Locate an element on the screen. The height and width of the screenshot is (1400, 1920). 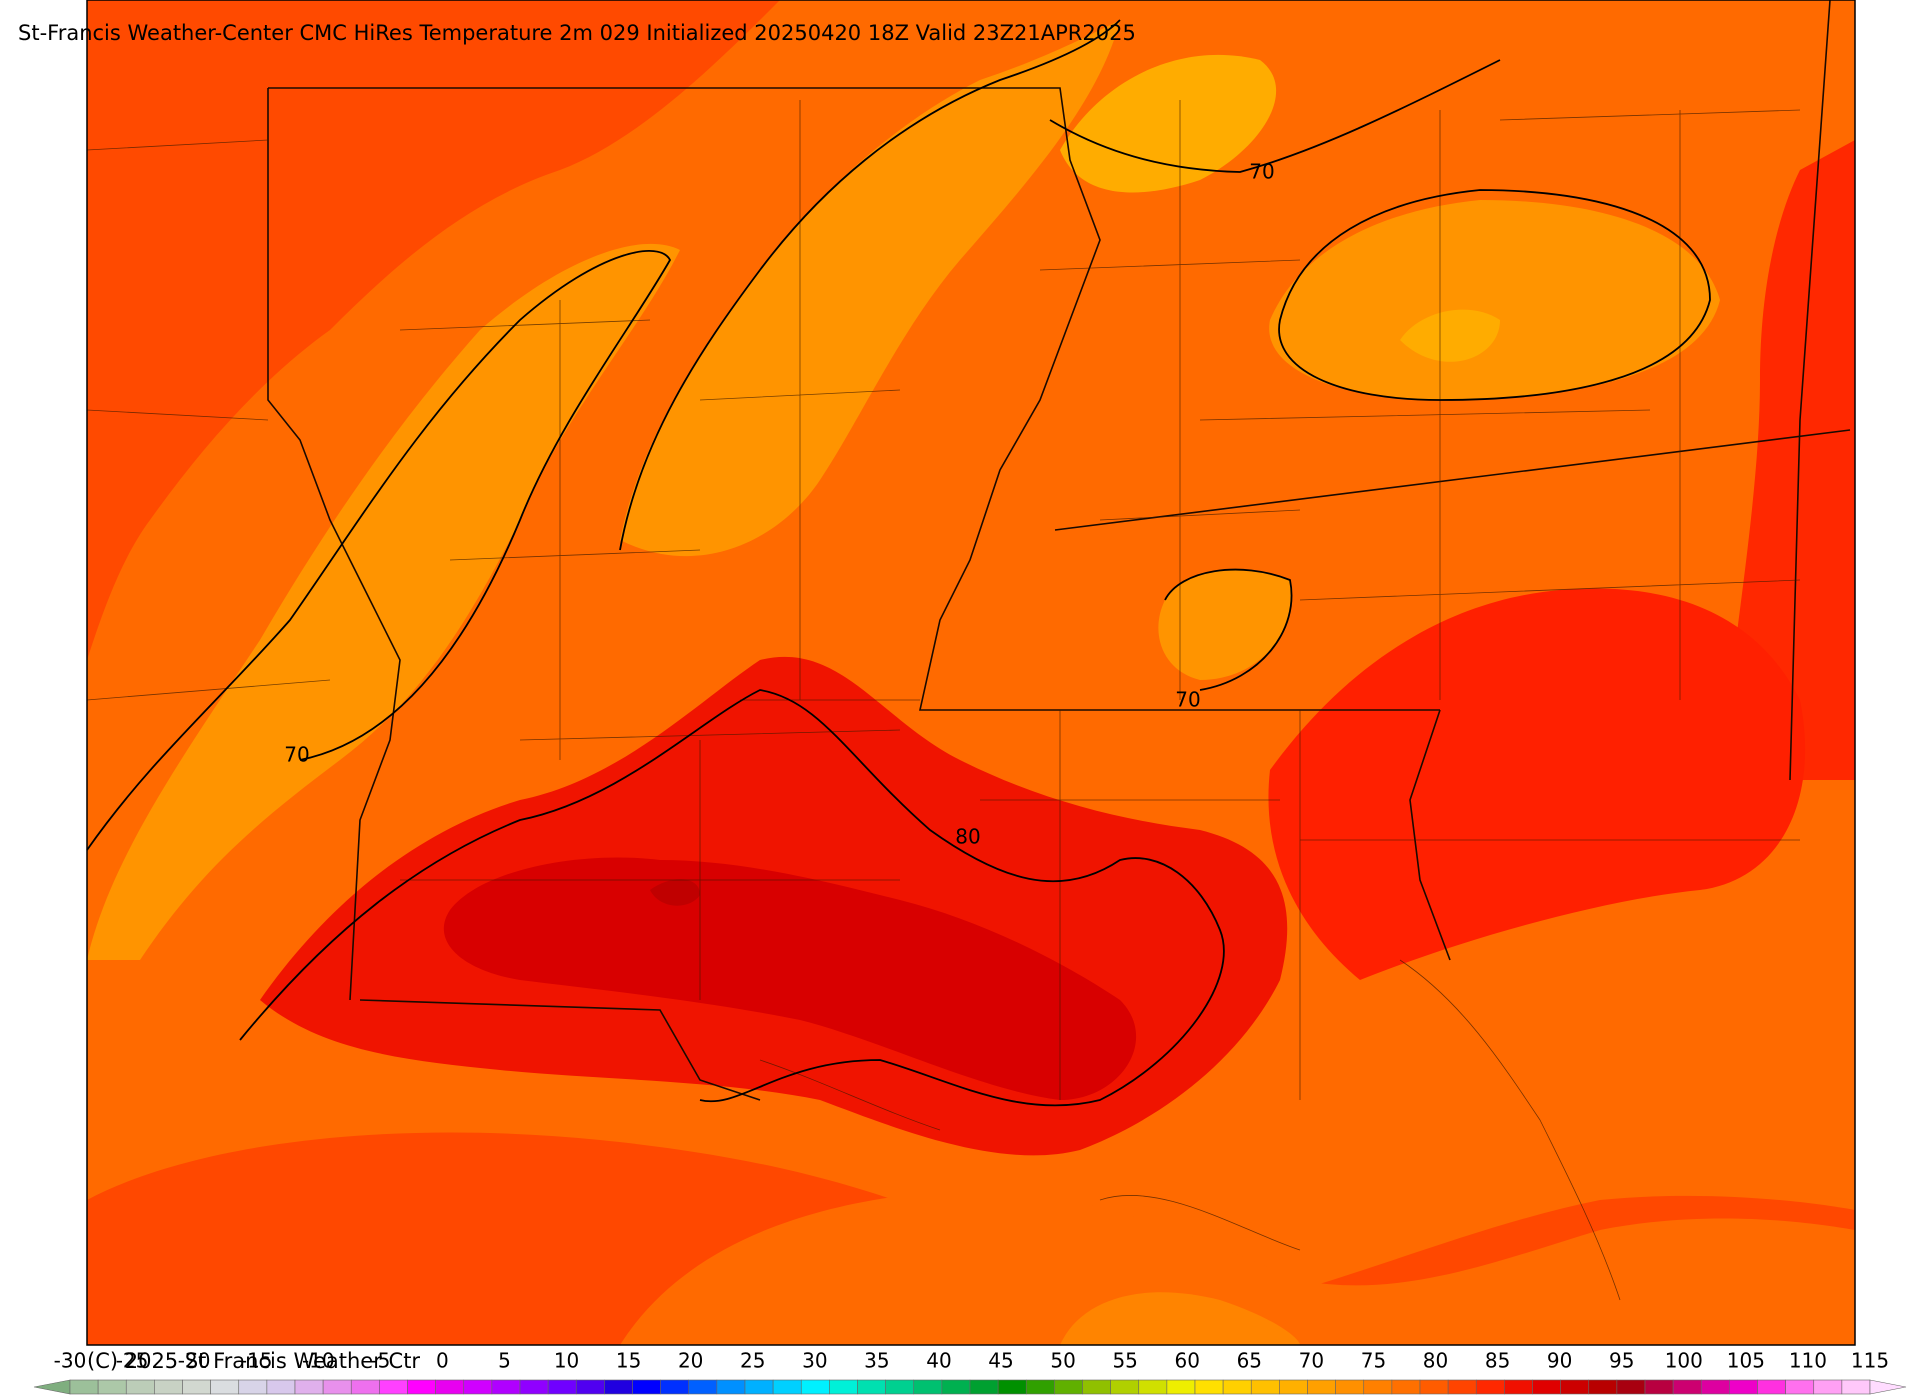
copyright: (C) 2025 St Francis Weather Ctr is located at coordinates (253, 1361).